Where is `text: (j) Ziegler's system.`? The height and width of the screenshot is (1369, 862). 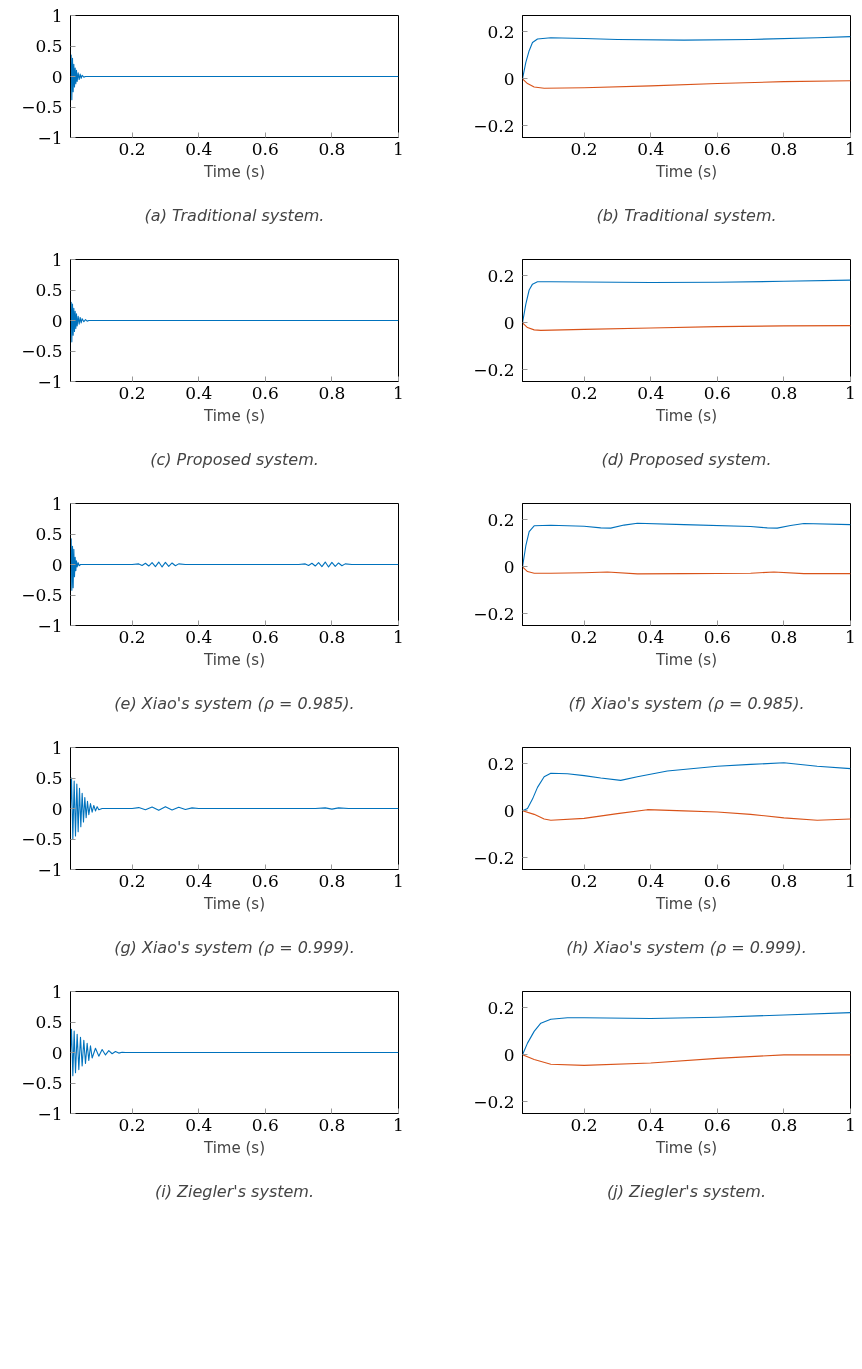 text: (j) Ziegler's system. is located at coordinates (686, 1191).